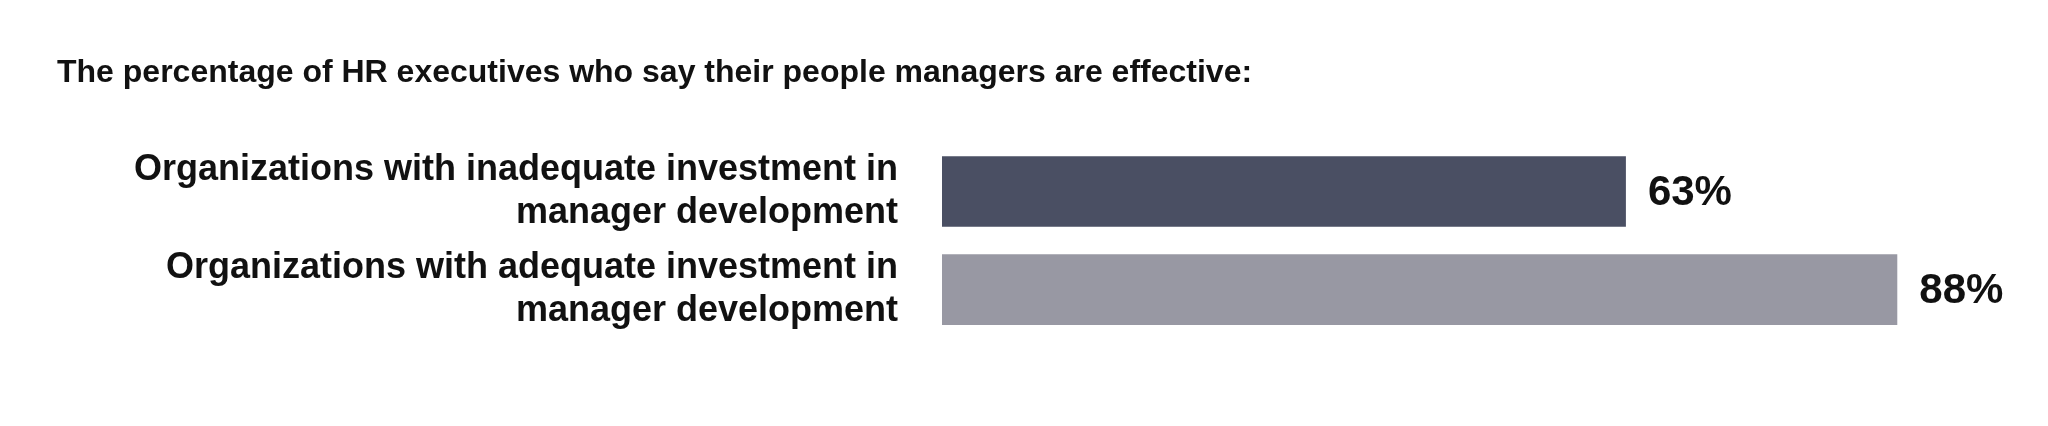  I want to click on y-tick-label: Organizations with adequate investment in manager development, so click(531, 287).